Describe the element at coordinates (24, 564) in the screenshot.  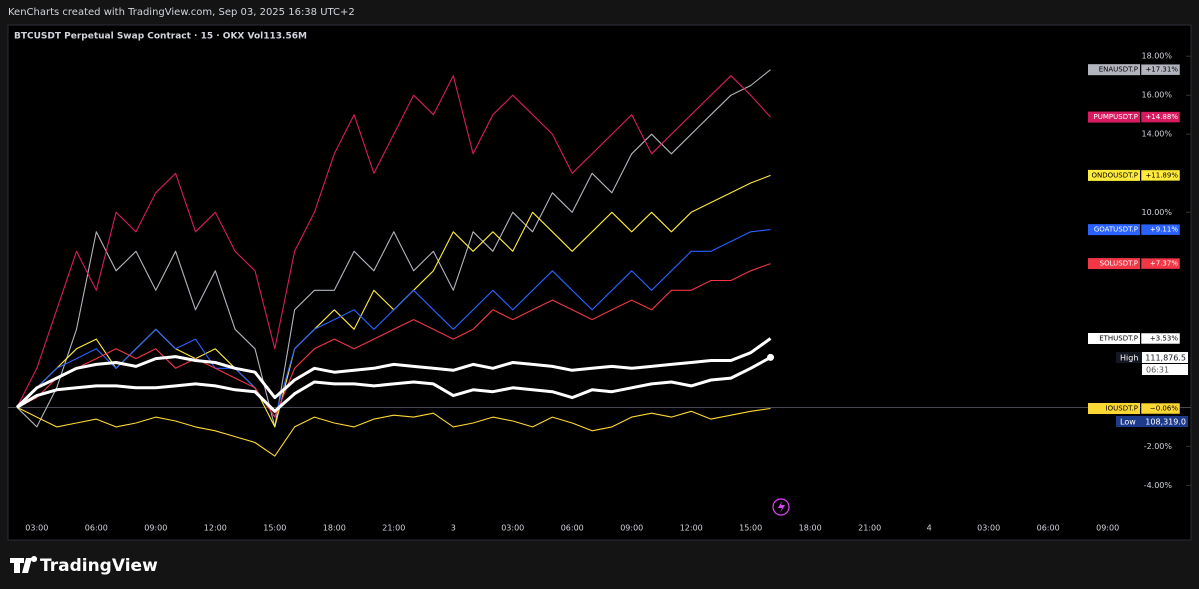
I see `footer-logo` at that location.